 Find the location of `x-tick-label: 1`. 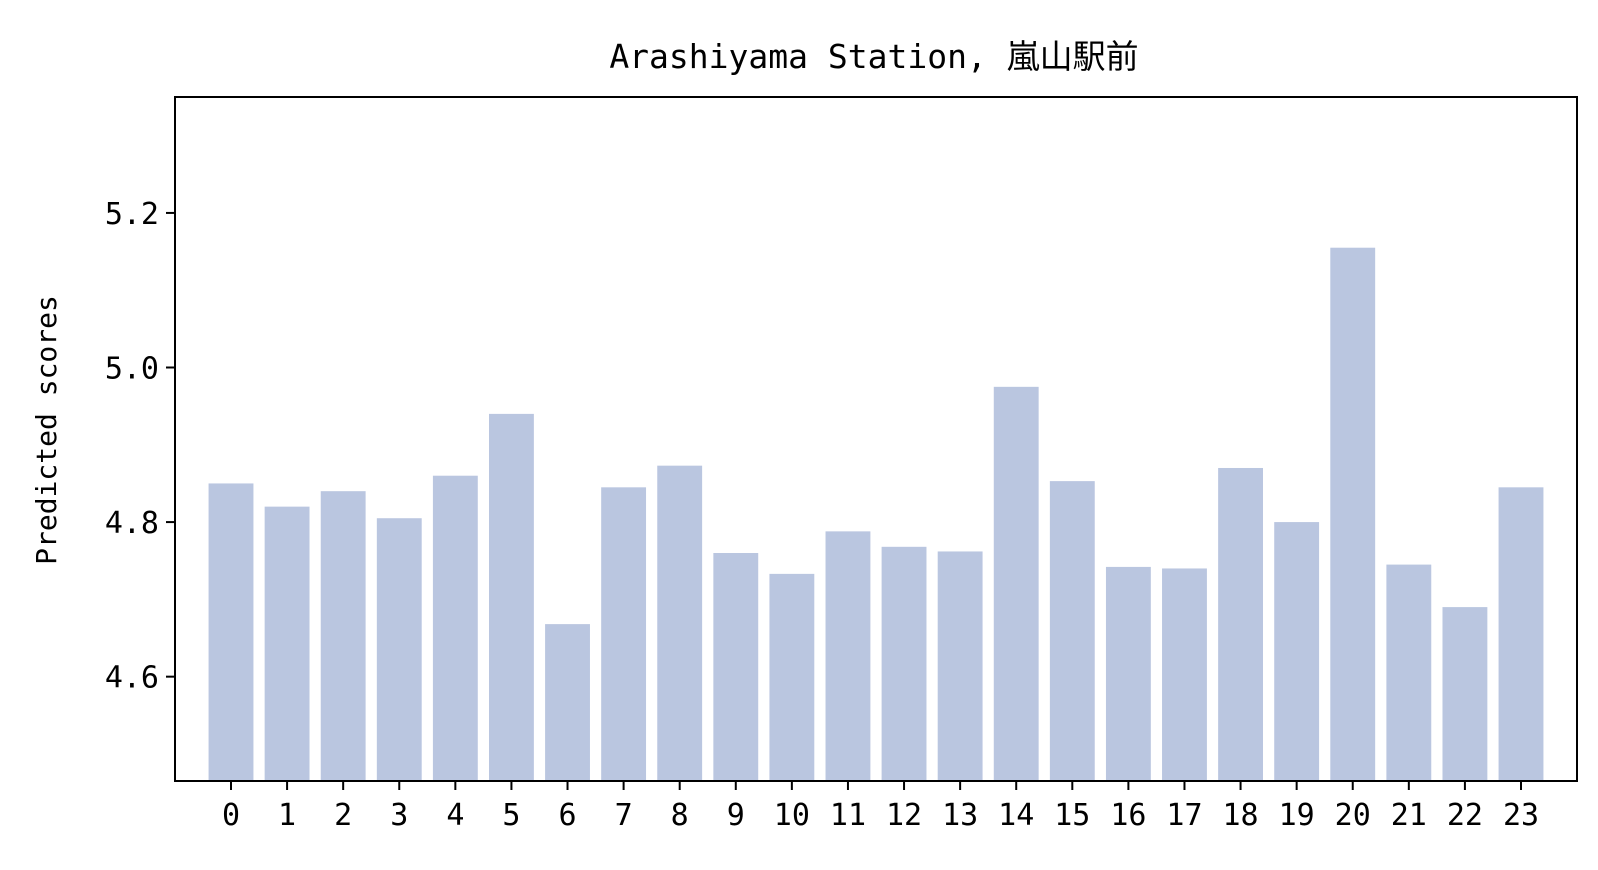

x-tick-label: 1 is located at coordinates (287, 815).